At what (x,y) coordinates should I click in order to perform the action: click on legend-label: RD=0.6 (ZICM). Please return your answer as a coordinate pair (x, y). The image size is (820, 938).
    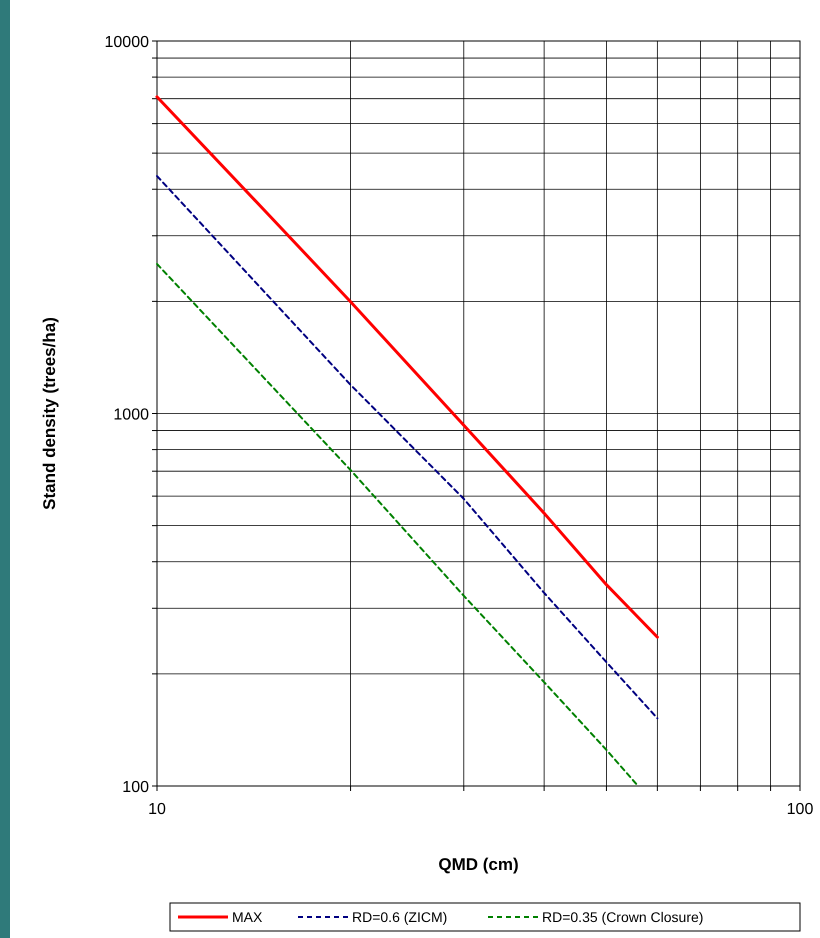
    Looking at the image, I should click on (400, 917).